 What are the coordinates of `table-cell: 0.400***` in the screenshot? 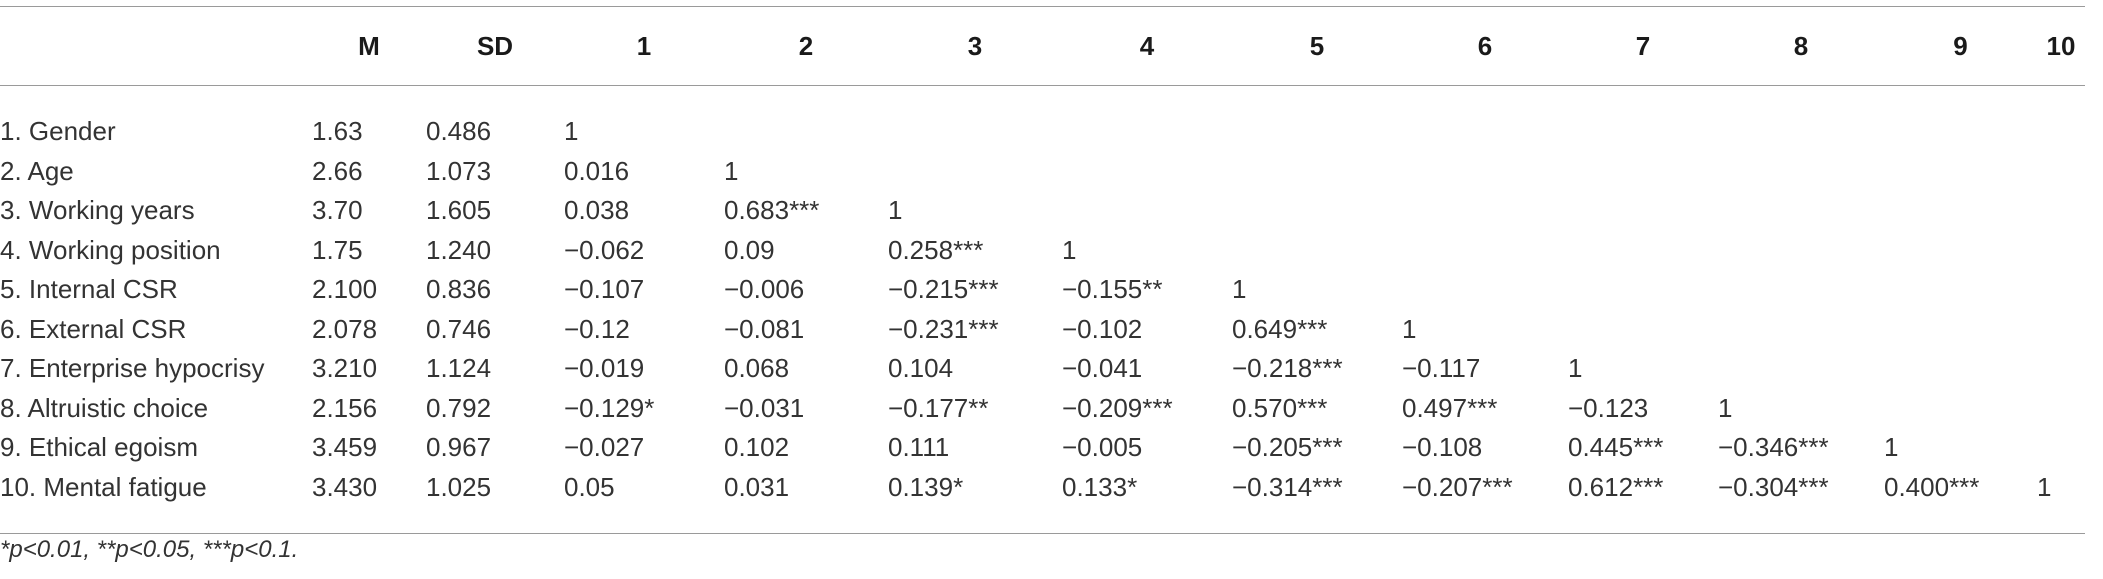 It's located at (1932, 486).